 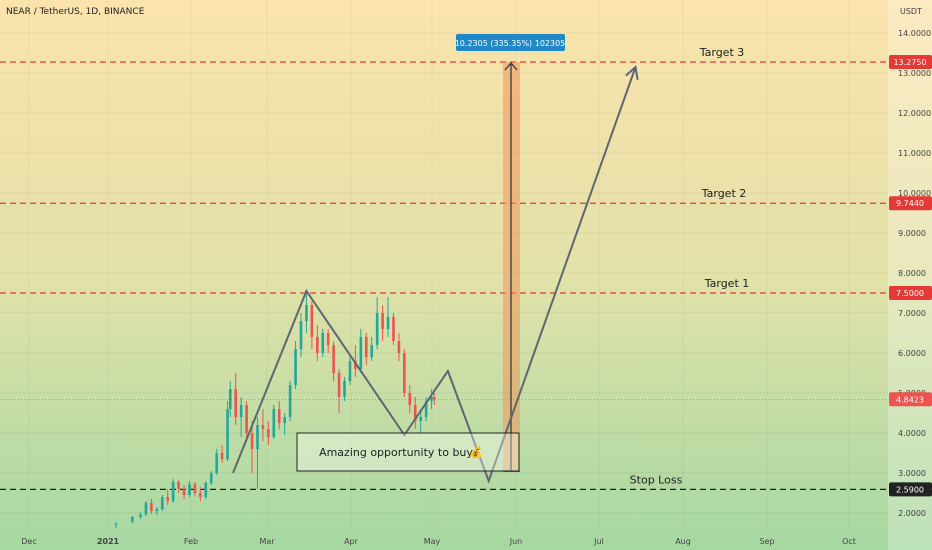 I want to click on y-tick-label: 14.0000, so click(x=914, y=33).